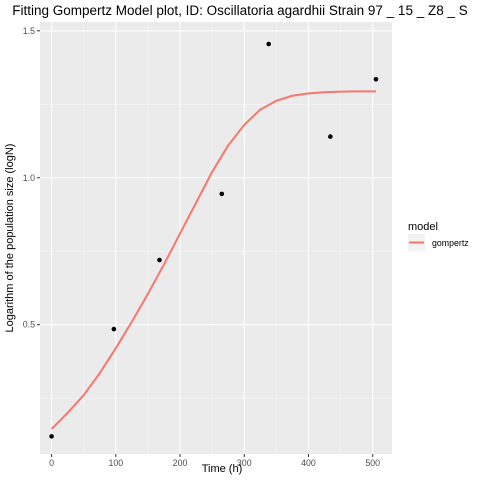  What do you see at coordinates (180, 463) in the screenshot?
I see `x-tick-label: 200` at bounding box center [180, 463].